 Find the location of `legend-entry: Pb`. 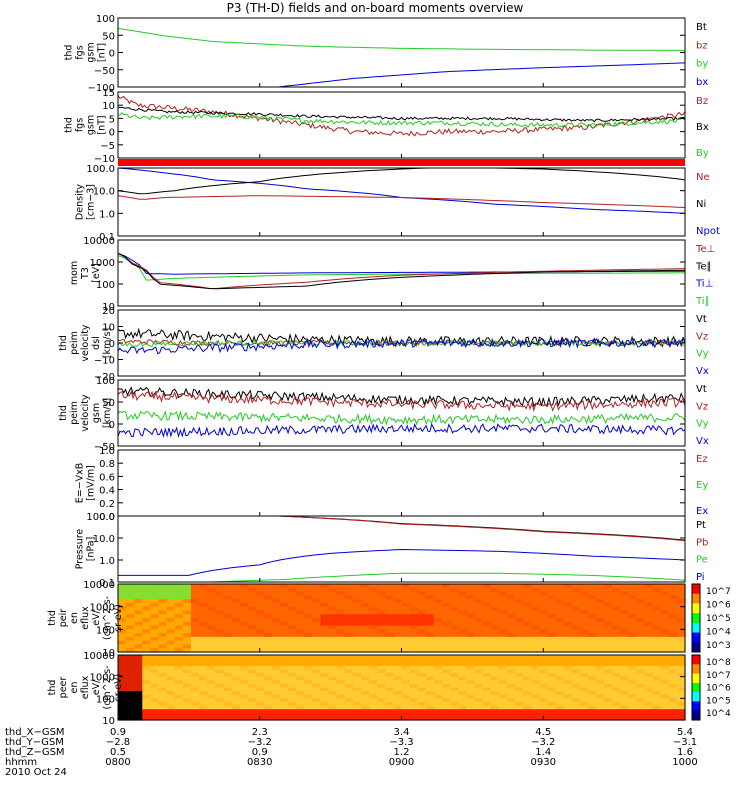

legend-entry: Pb is located at coordinates (702, 542).